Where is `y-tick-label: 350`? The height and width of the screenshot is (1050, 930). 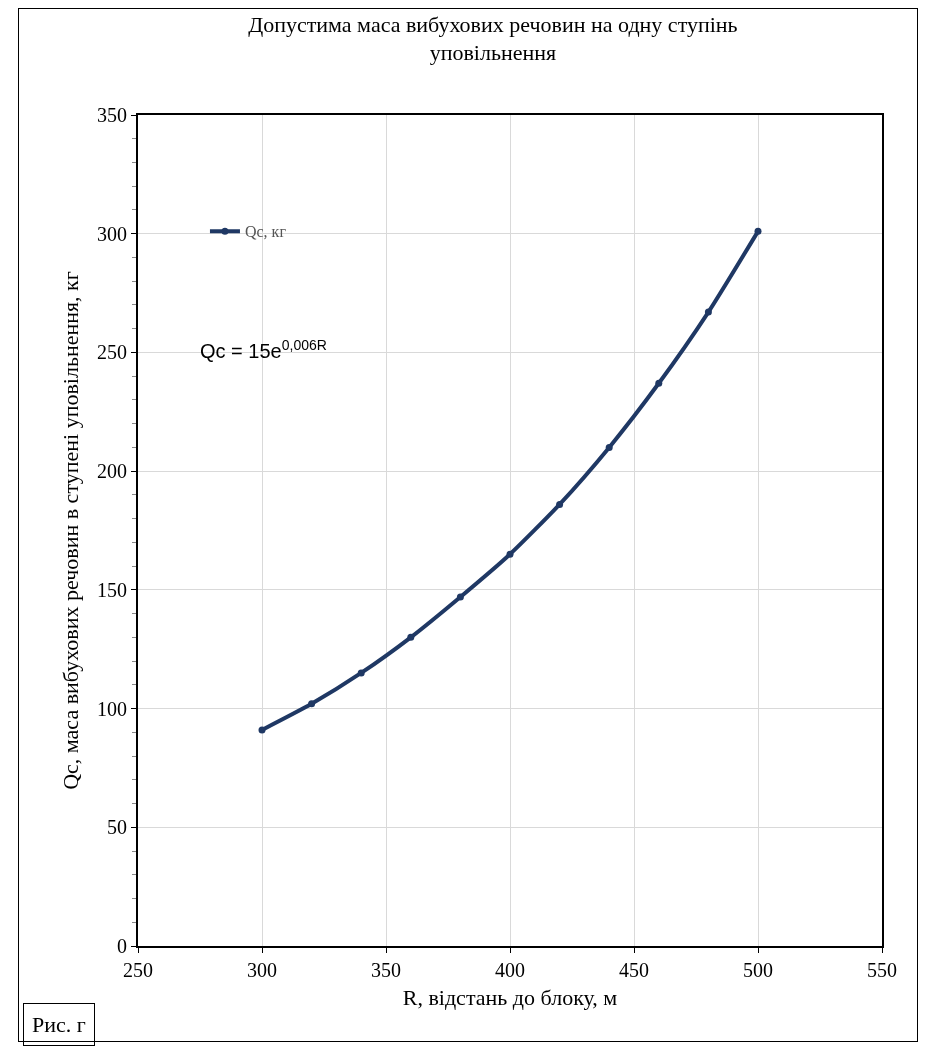 y-tick-label: 350 is located at coordinates (112, 115).